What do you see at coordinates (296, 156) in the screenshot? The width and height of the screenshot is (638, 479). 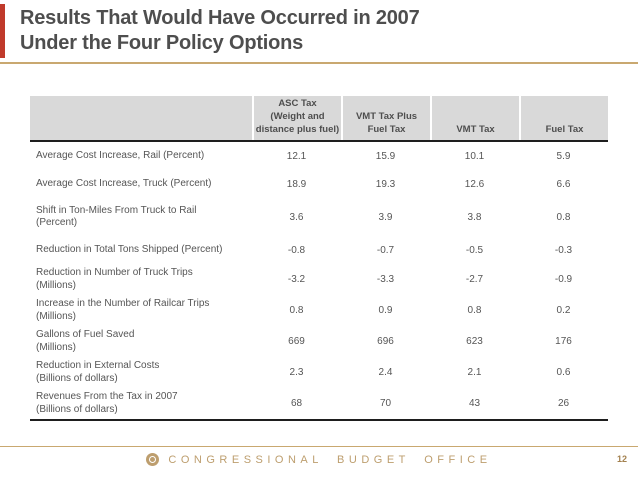 I see `cell-value: 12.1` at bounding box center [296, 156].